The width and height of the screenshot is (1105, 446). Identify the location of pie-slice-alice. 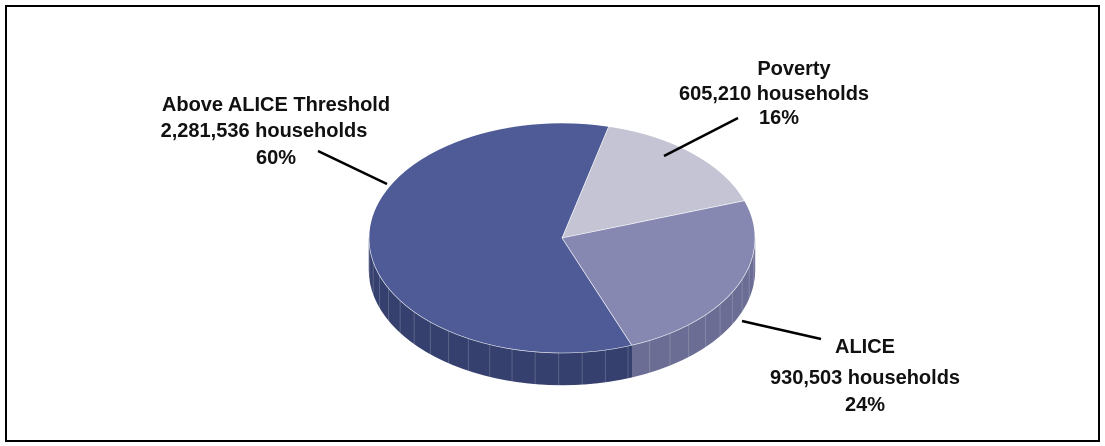
(658, 273).